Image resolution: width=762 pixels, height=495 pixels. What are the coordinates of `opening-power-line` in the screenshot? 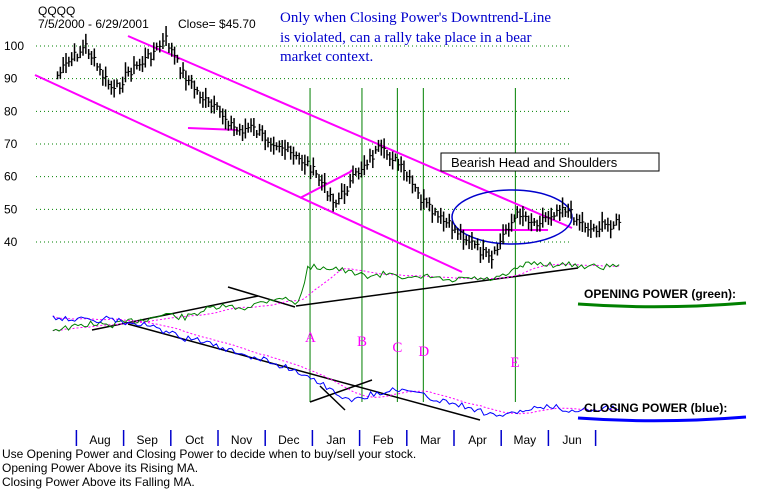 It's located at (336, 296).